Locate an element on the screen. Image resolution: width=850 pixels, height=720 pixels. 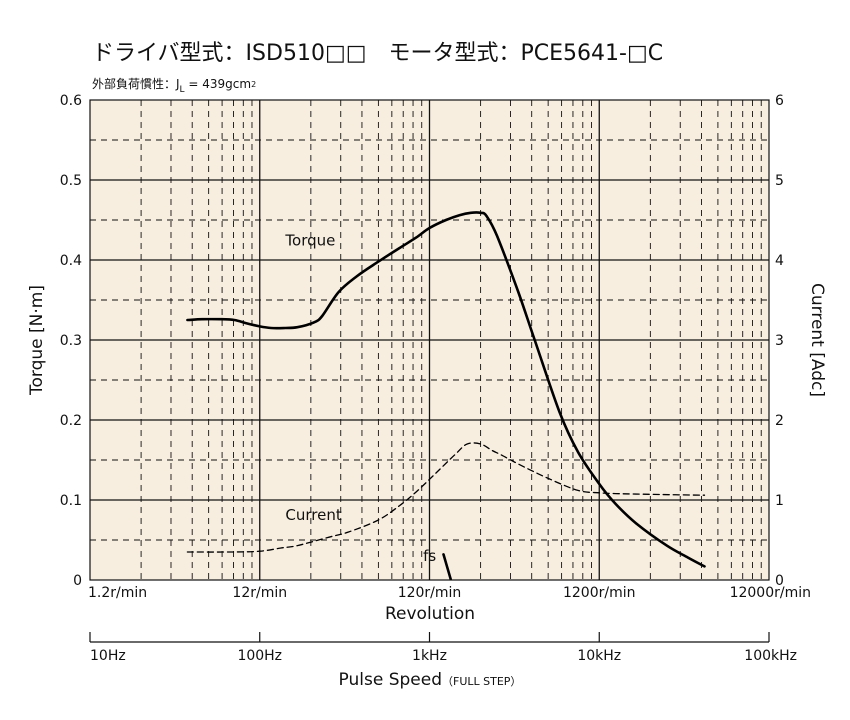
pulse-tick-label: 100kHz is located at coordinates (770, 656).